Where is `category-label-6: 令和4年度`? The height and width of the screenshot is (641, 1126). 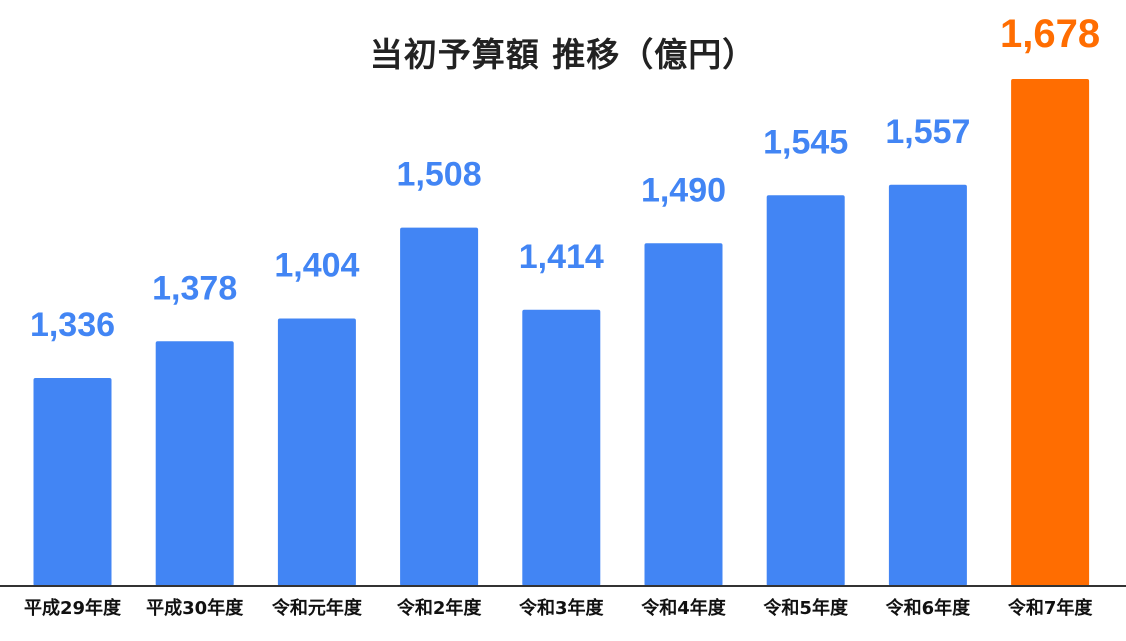 category-label-6: 令和4年度 is located at coordinates (683, 608).